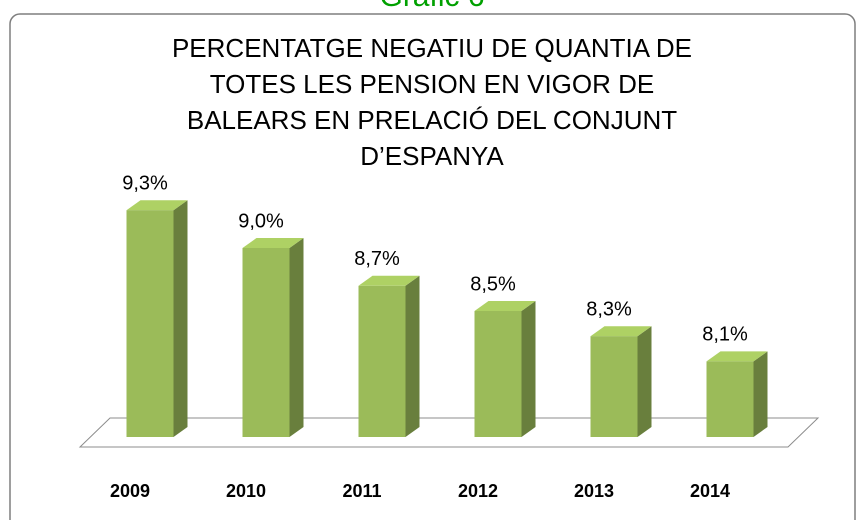 The height and width of the screenshot is (520, 864). What do you see at coordinates (609, 309) in the screenshot?
I see `value-label: 8,3%` at bounding box center [609, 309].